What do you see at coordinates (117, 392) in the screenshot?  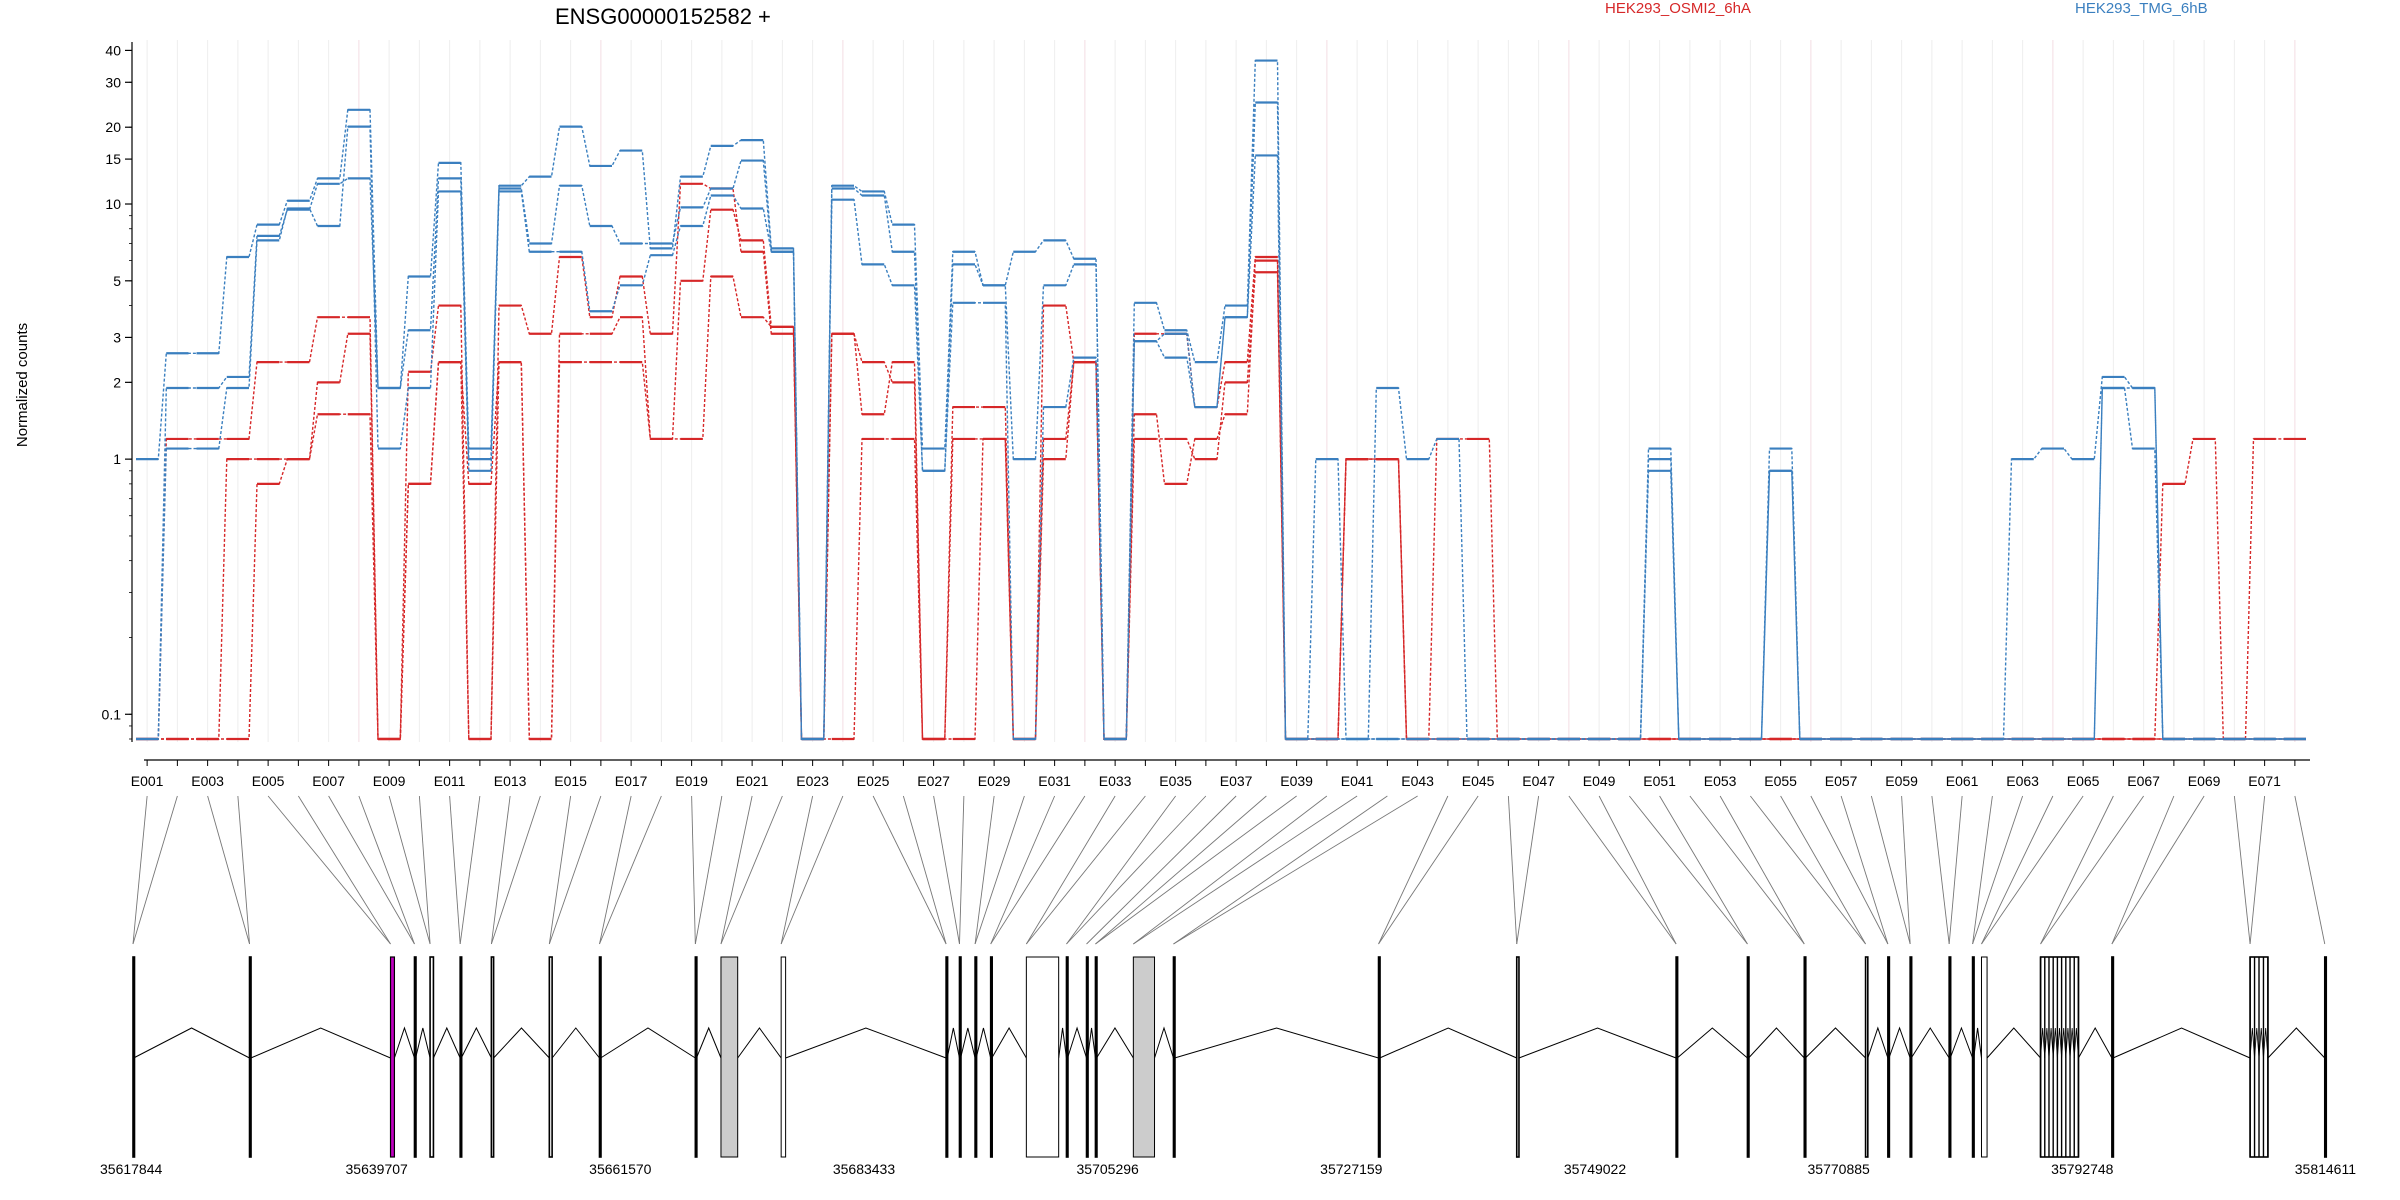 I see `y-axis: 0.1 1 2 3 5 10 15 20 30 40` at bounding box center [117, 392].